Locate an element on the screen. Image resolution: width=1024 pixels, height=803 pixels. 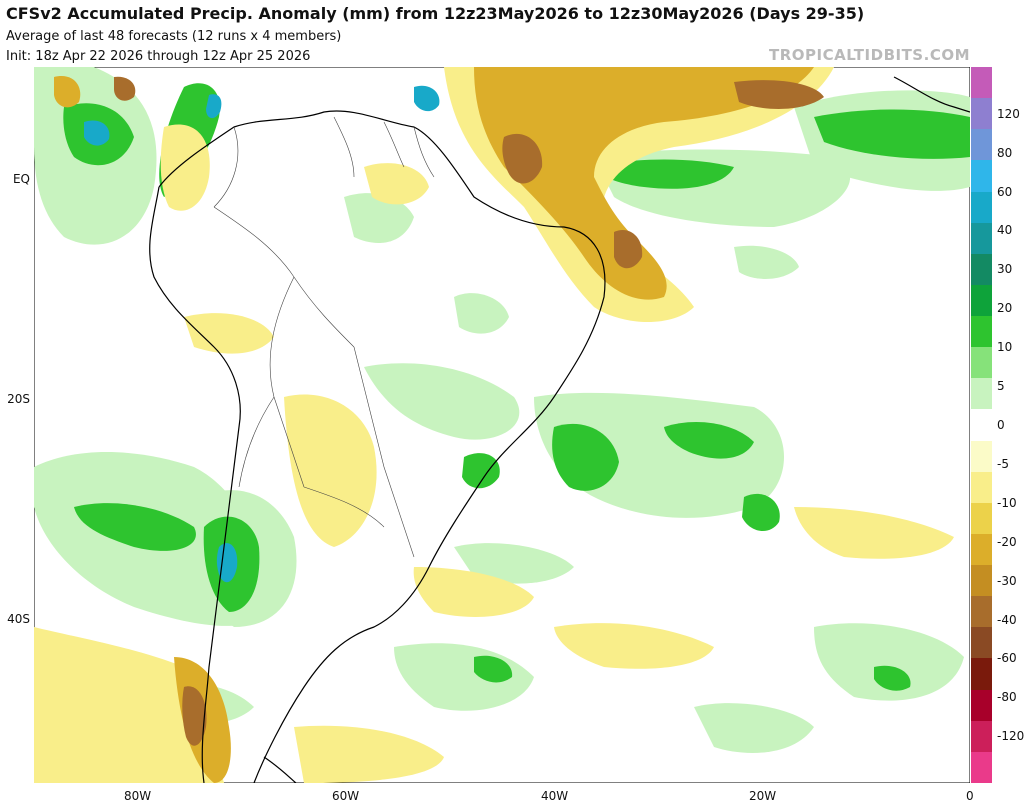
colorbar-label: 40 is located at coordinates (1005, 230).